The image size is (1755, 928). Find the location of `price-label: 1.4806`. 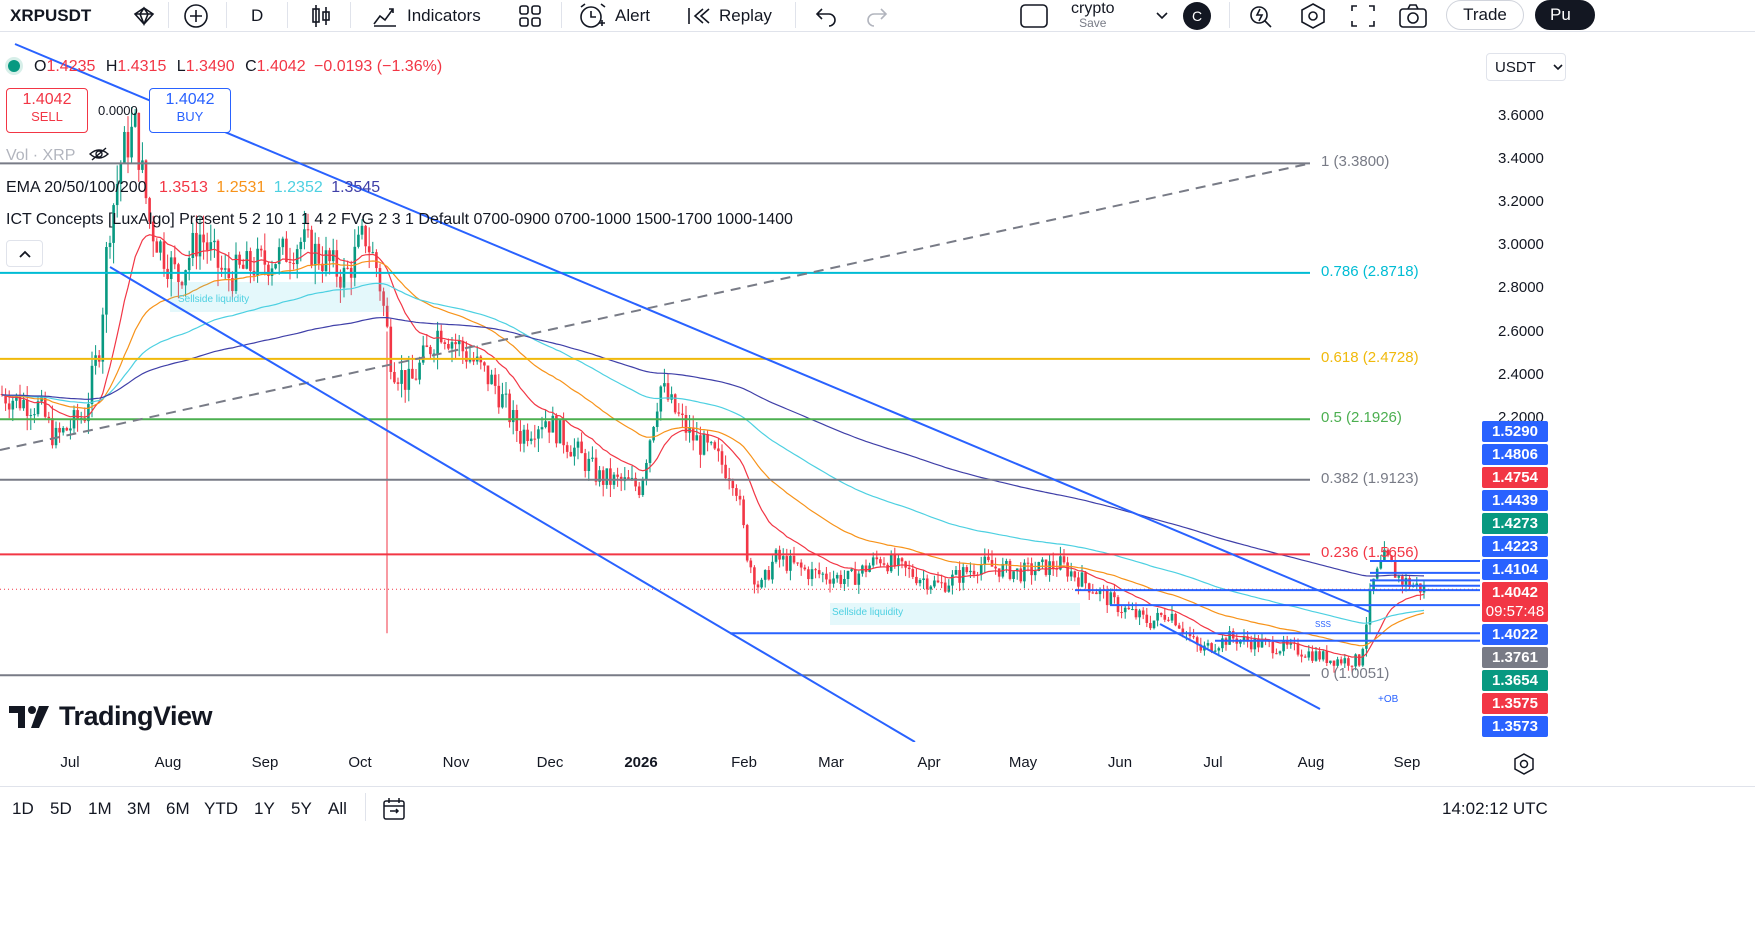

price-label: 1.4806 is located at coordinates (1515, 454).